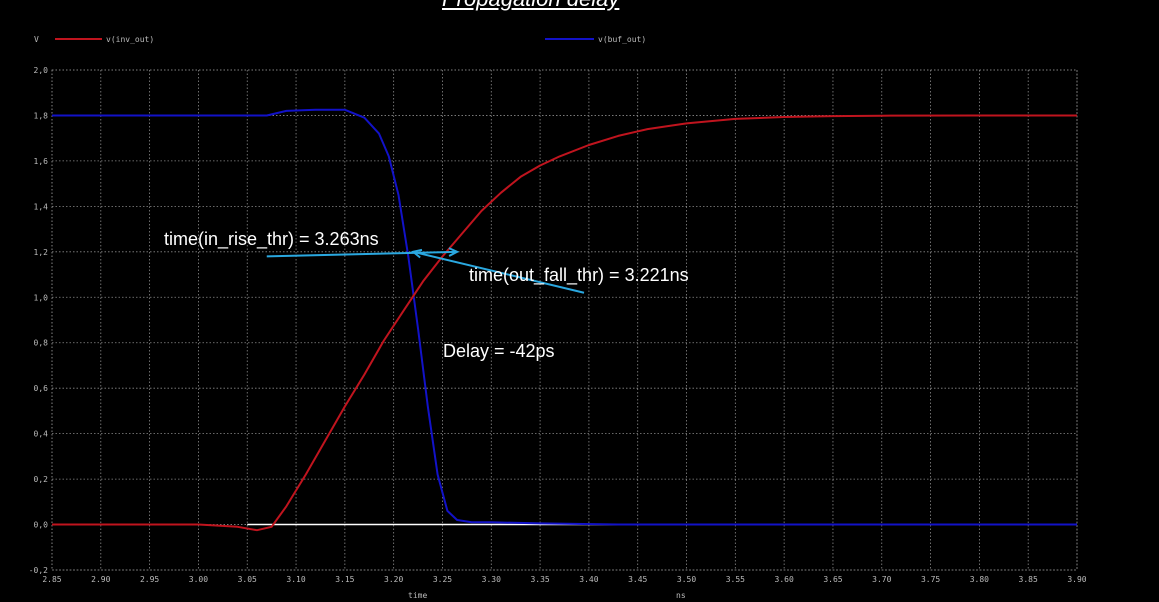 This screenshot has height=602, width=1159. Describe the element at coordinates (579, 275) in the screenshot. I see `annotation-out-fall-thr: time(out_fall_thr) = 3.221ns` at that location.